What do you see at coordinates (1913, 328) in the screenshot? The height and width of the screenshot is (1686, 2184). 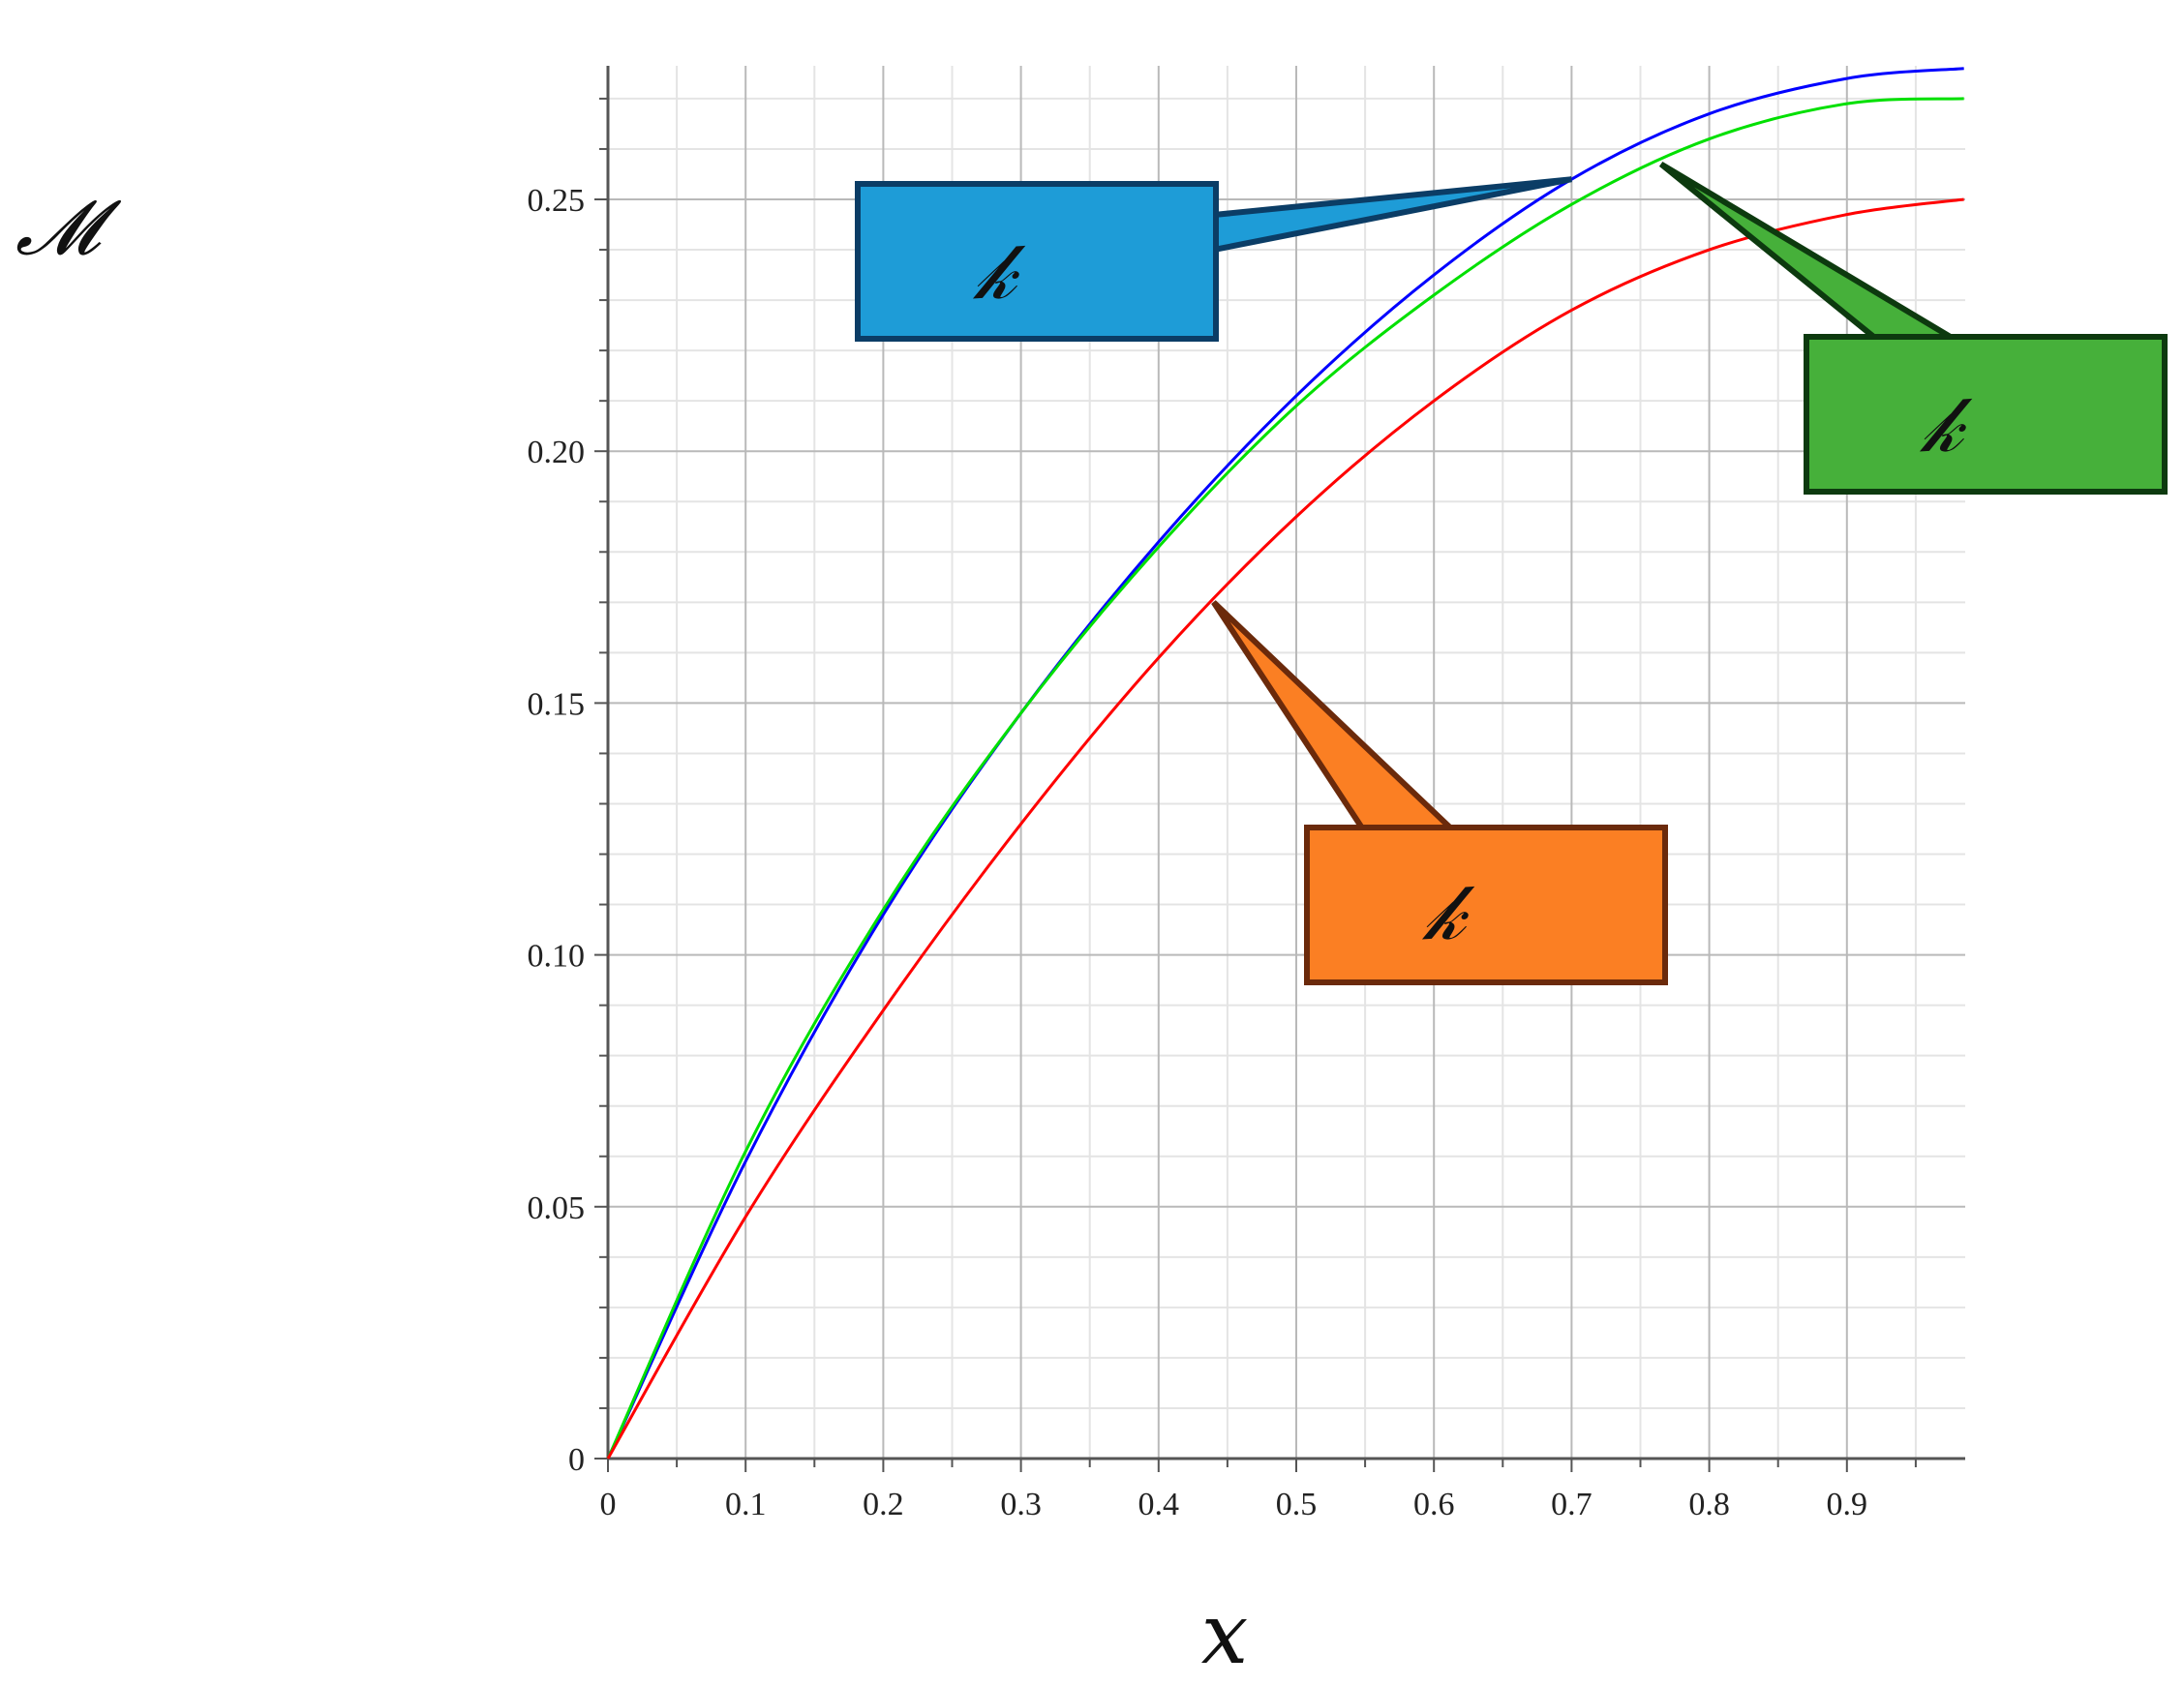 I see `callout-2: 𝓀` at bounding box center [1913, 328].